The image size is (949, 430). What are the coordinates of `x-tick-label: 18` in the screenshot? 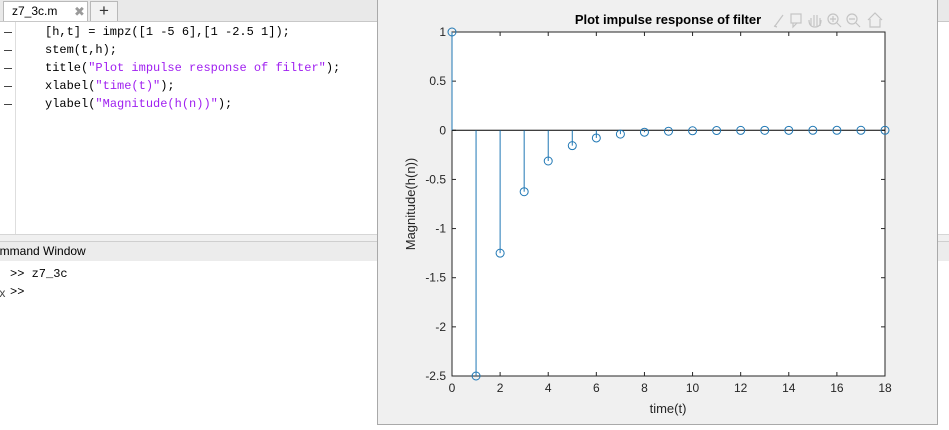 It's located at (885, 388).